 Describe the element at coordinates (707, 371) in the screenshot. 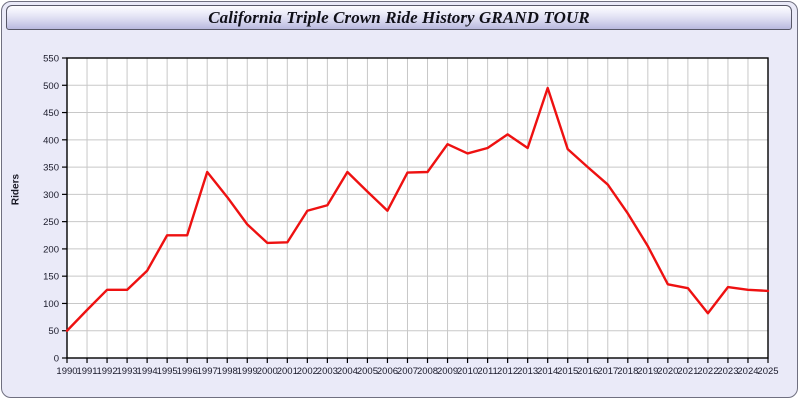

I see `x-axis-tick-label: 2022` at that location.